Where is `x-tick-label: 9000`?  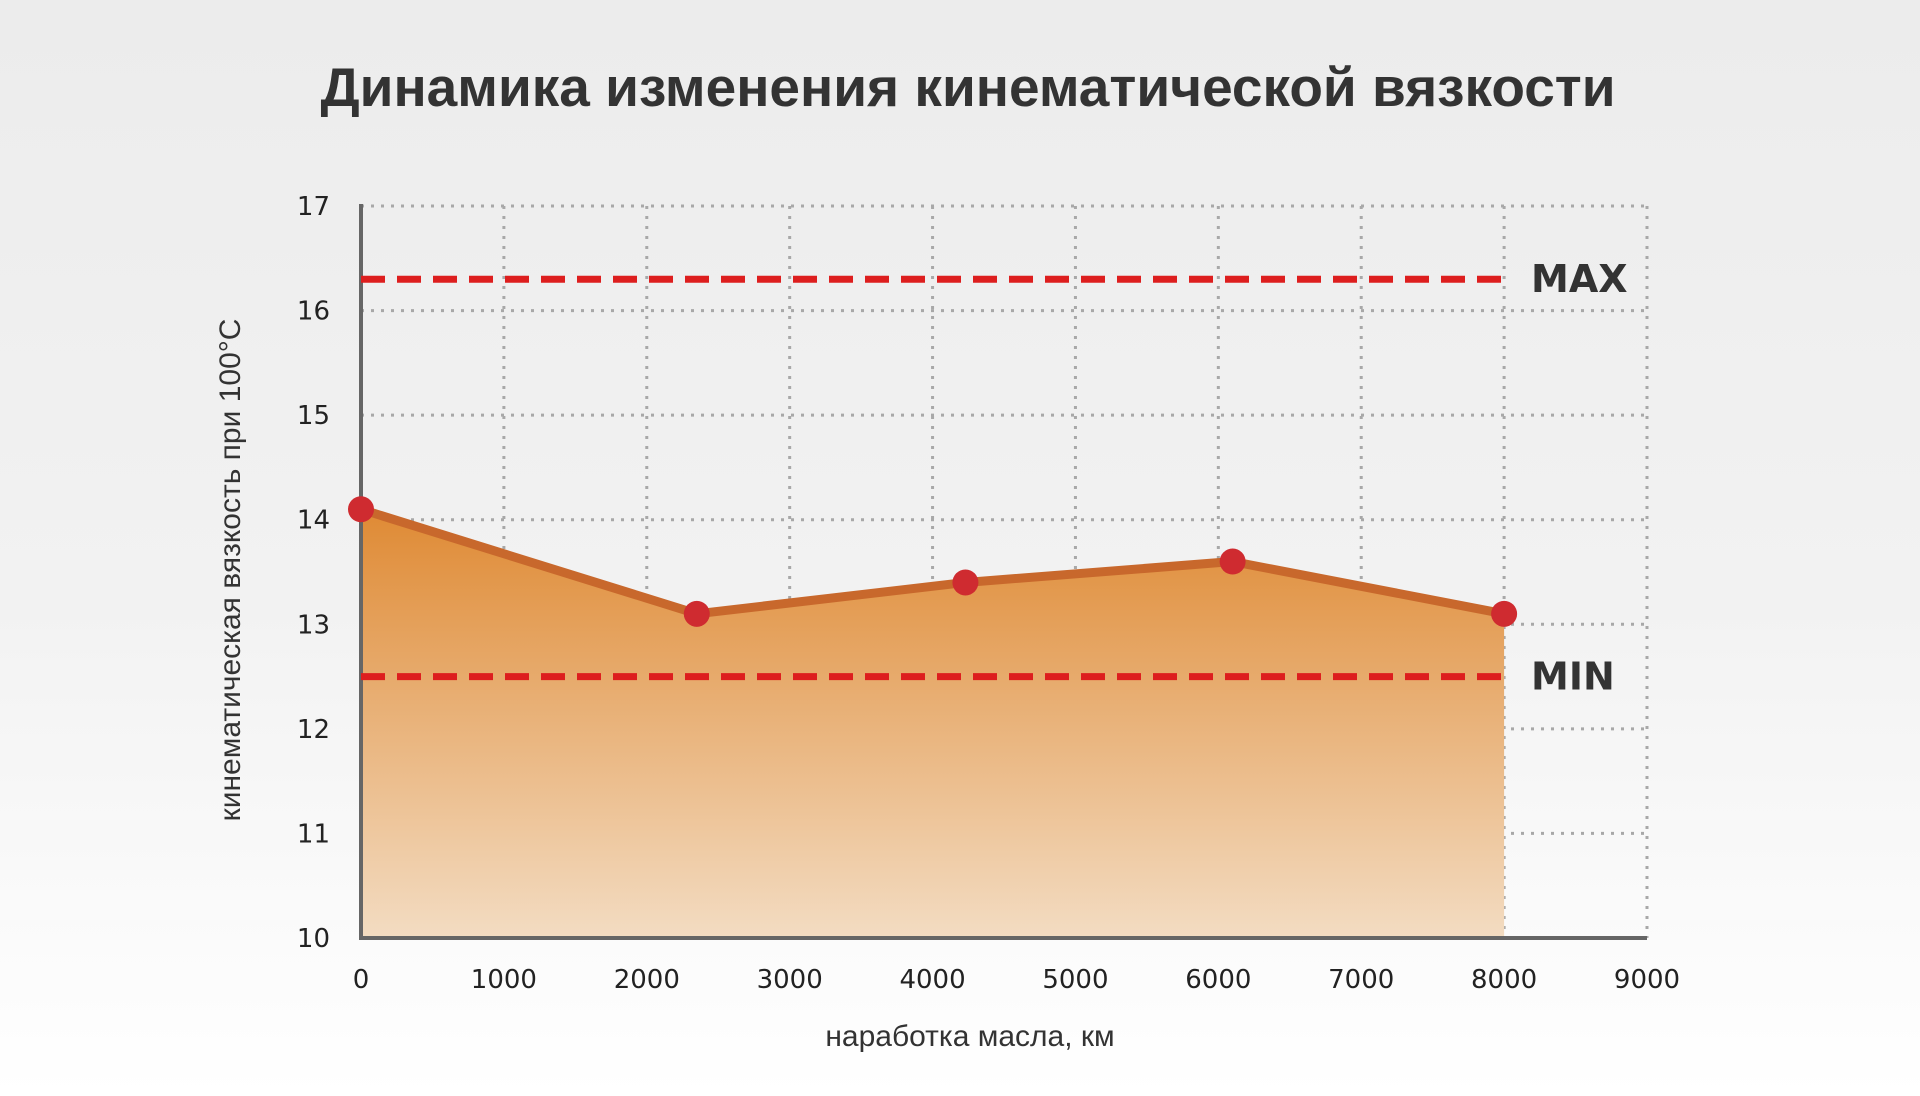 x-tick-label: 9000 is located at coordinates (1647, 980).